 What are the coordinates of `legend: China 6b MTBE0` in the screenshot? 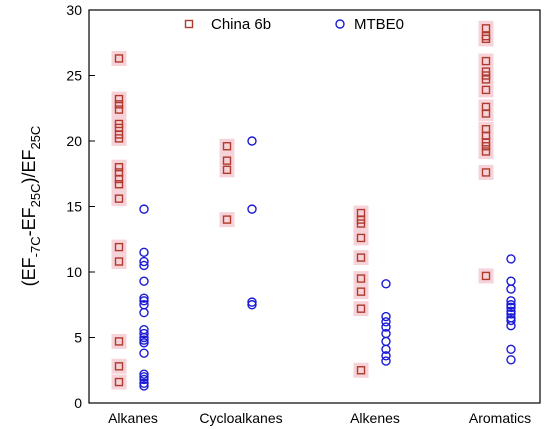 It's located at (294, 24).